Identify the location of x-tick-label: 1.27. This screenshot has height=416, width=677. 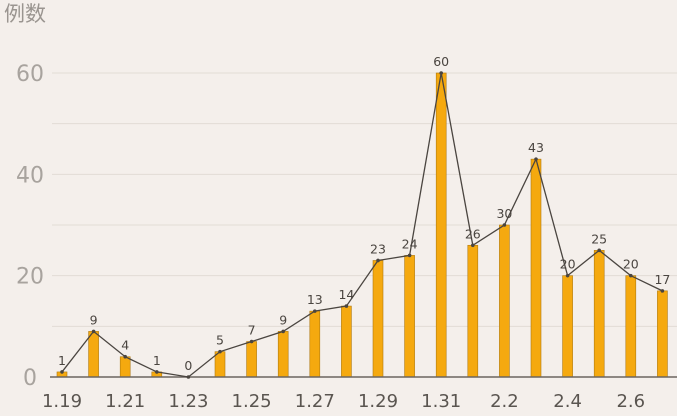
(315, 401).